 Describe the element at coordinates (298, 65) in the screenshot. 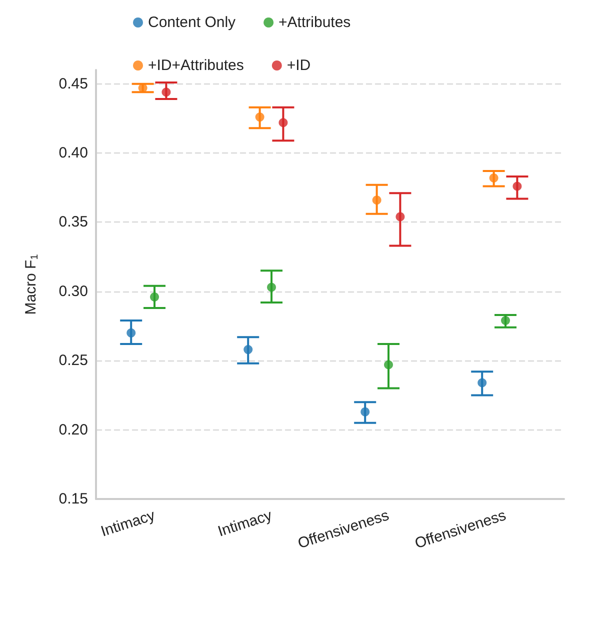

I see `legend-label: +ID` at that location.